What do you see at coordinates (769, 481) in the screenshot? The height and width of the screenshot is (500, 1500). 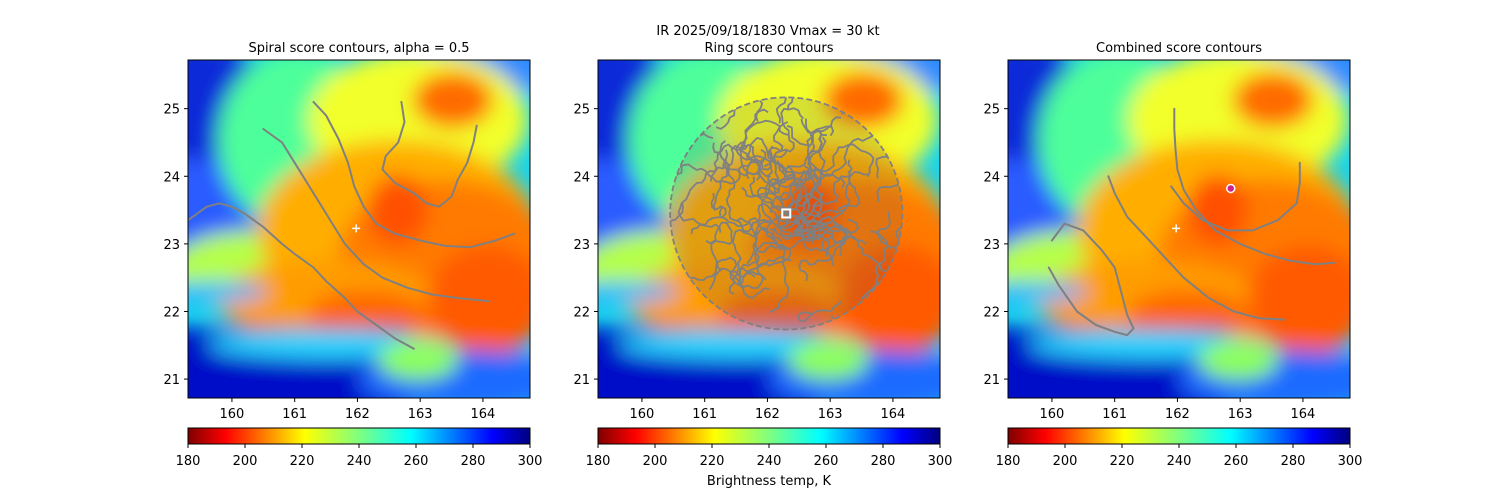 I see `colorbar-label: Brightness temp, K` at bounding box center [769, 481].